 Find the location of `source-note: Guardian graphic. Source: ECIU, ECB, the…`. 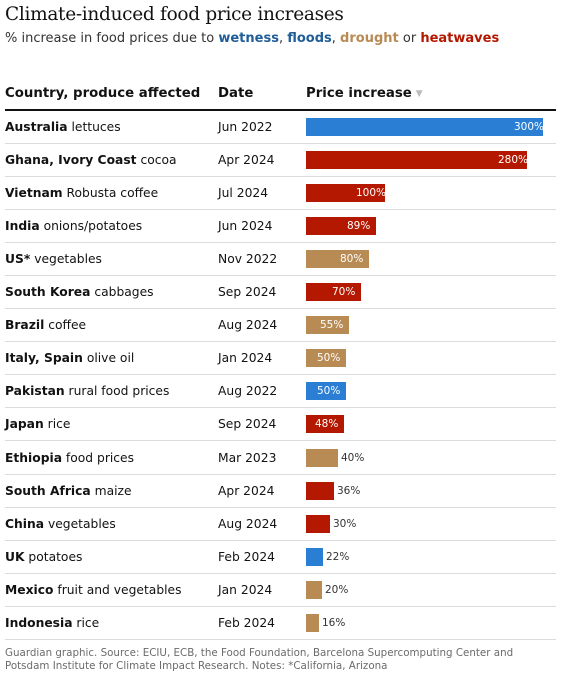

source-note: Guardian graphic. Source: ECIU, ECB, the… is located at coordinates (259, 659).